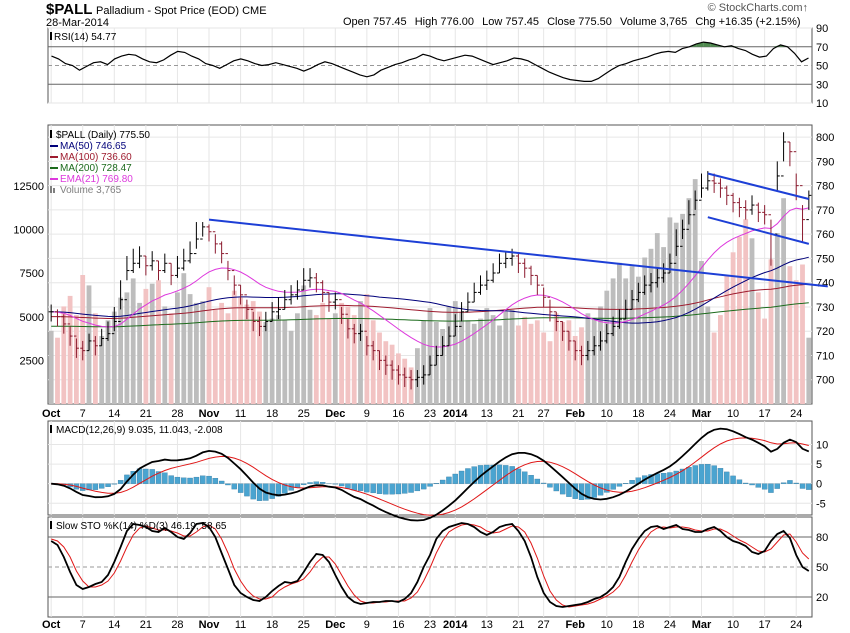 The image size is (850, 633). I want to click on change-label: Chg, so click(705, 22).